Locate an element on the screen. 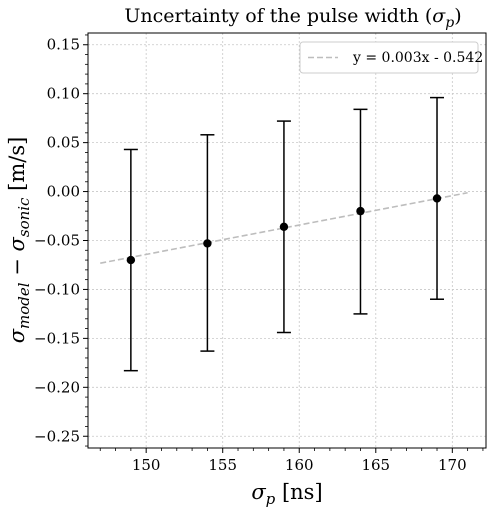  title-close: ) is located at coordinates (457, 16).